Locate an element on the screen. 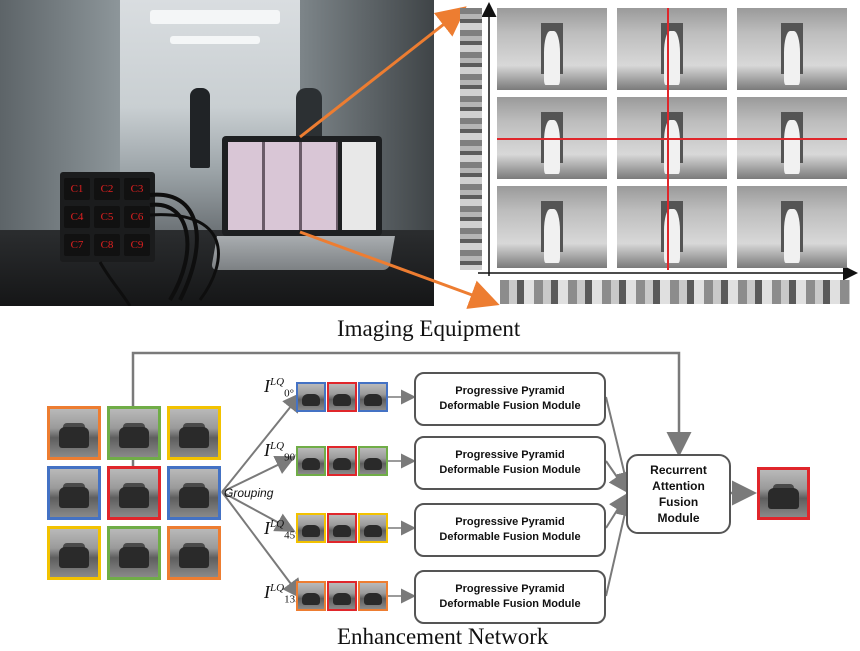  camera-label: C5 is located at coordinates (107, 217).